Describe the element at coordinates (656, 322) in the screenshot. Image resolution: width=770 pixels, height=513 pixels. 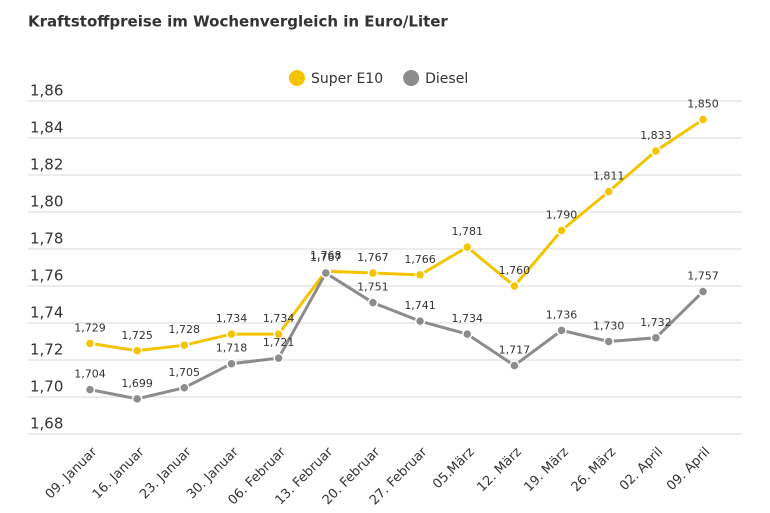
I see `data-label: 1,732` at that location.